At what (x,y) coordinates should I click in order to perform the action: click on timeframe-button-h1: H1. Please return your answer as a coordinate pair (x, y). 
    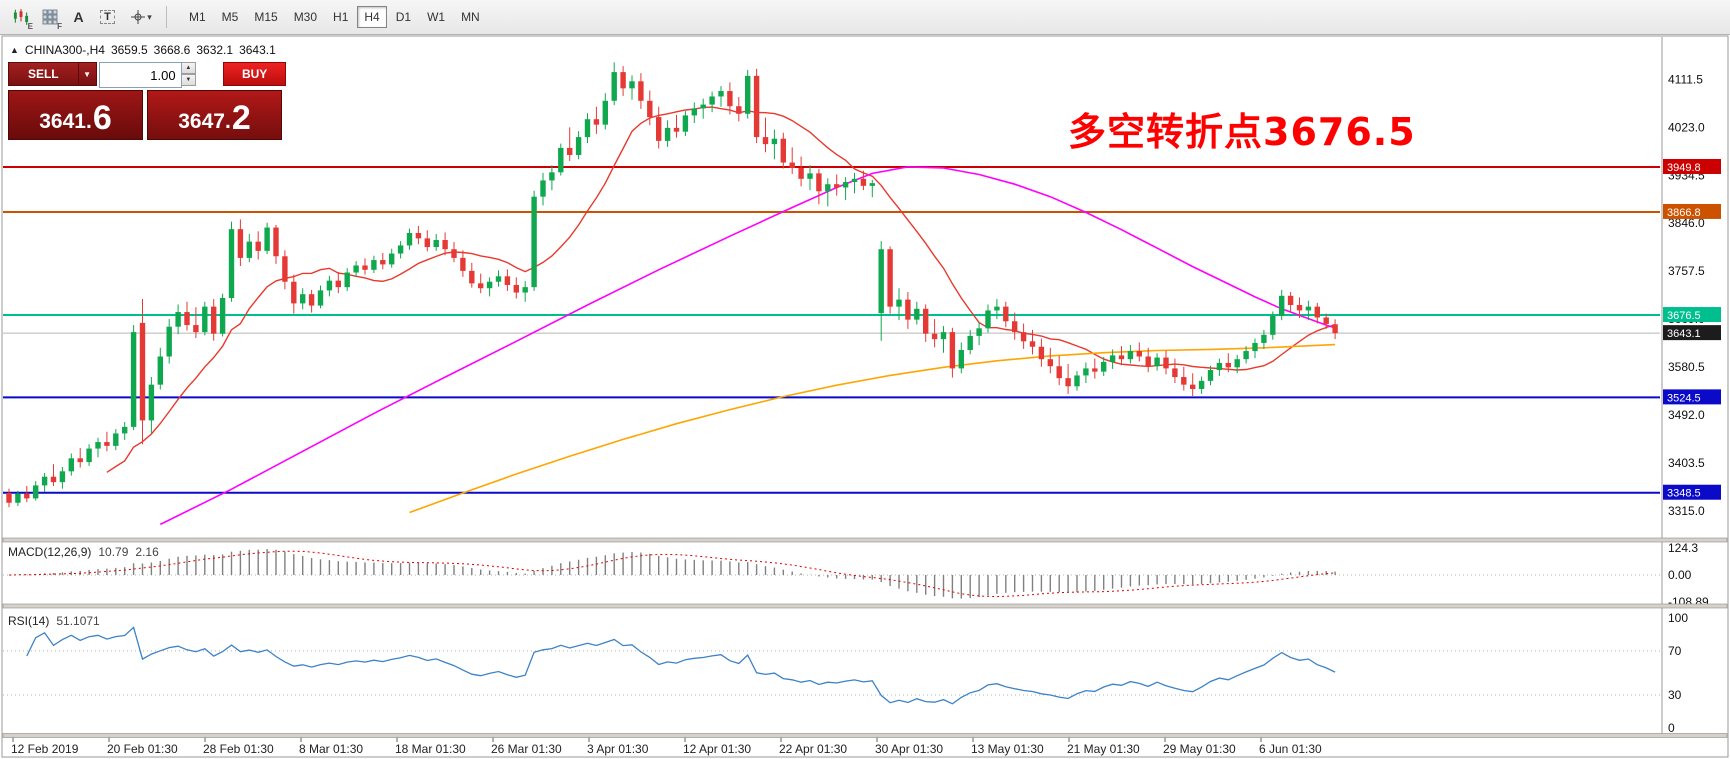
    Looking at the image, I should click on (340, 17).